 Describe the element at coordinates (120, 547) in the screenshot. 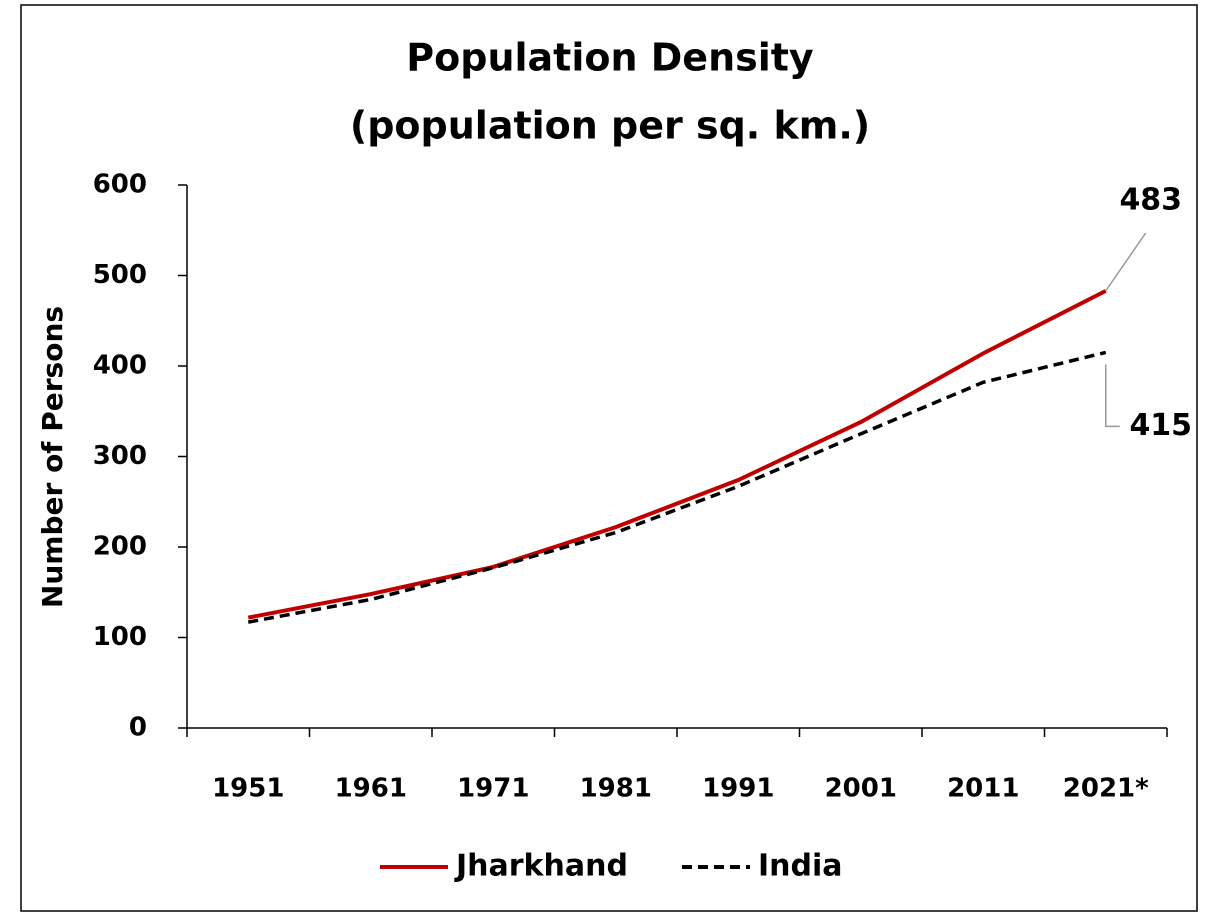

I see `y-tick-label: 200` at that location.